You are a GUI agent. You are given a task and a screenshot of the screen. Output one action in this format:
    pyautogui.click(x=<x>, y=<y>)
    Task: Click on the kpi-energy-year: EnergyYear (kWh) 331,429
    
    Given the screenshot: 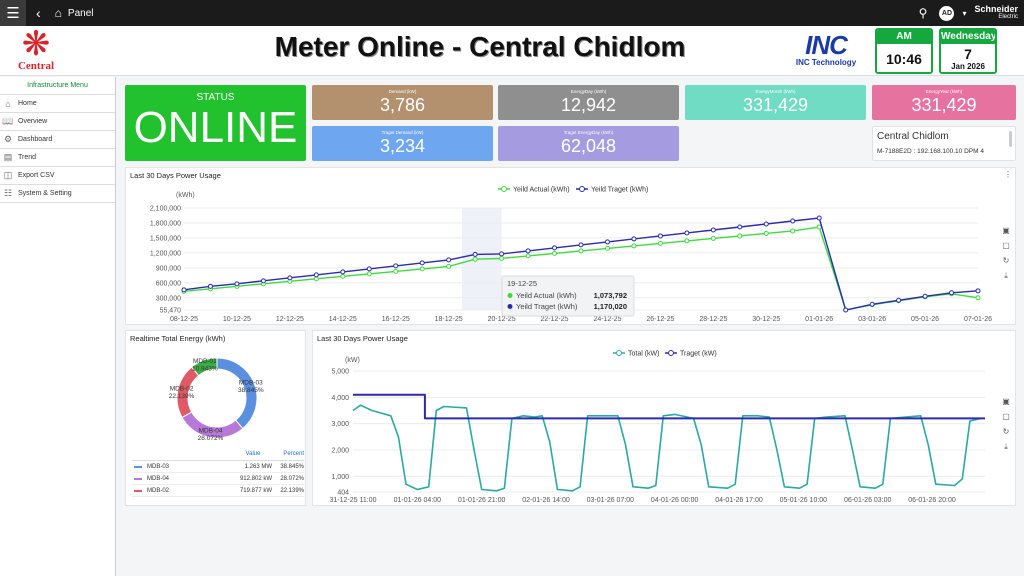 What is the action you would take?
    pyautogui.click(x=944, y=102)
    